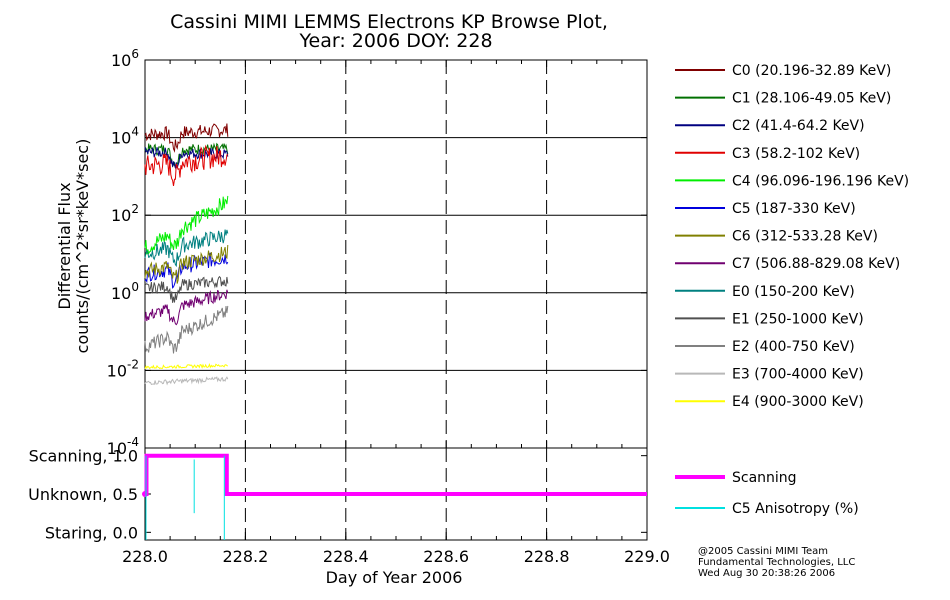 This screenshot has width=950, height=600. What do you see at coordinates (186, 138) in the screenshot?
I see `series-line-c0` at bounding box center [186, 138].